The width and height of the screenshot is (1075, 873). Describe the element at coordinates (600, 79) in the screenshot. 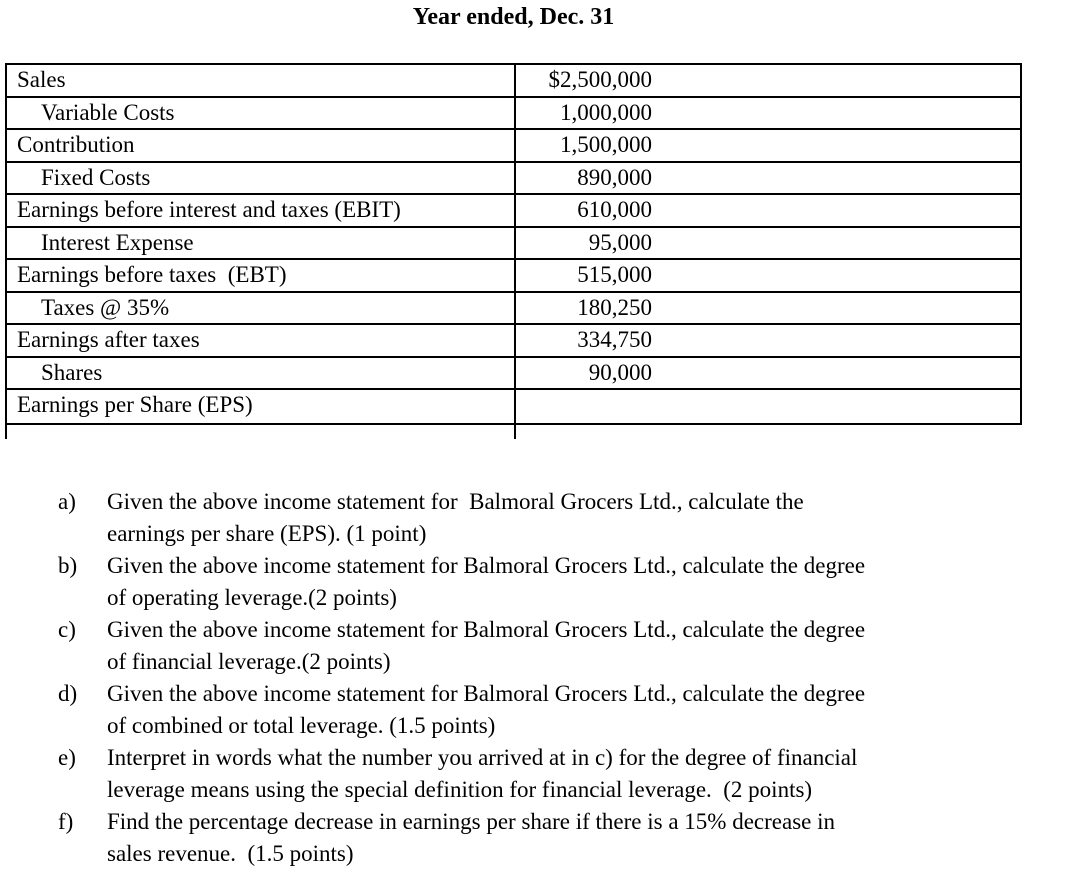

I see `row-value-number: $2,500,000` at that location.